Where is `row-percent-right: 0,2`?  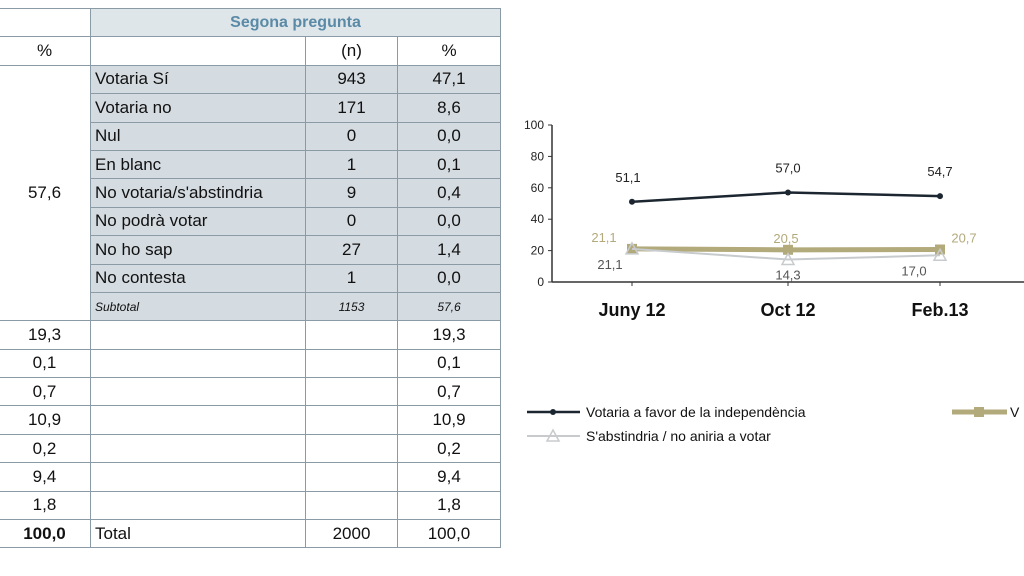
row-percent-right: 0,2 is located at coordinates (449, 448).